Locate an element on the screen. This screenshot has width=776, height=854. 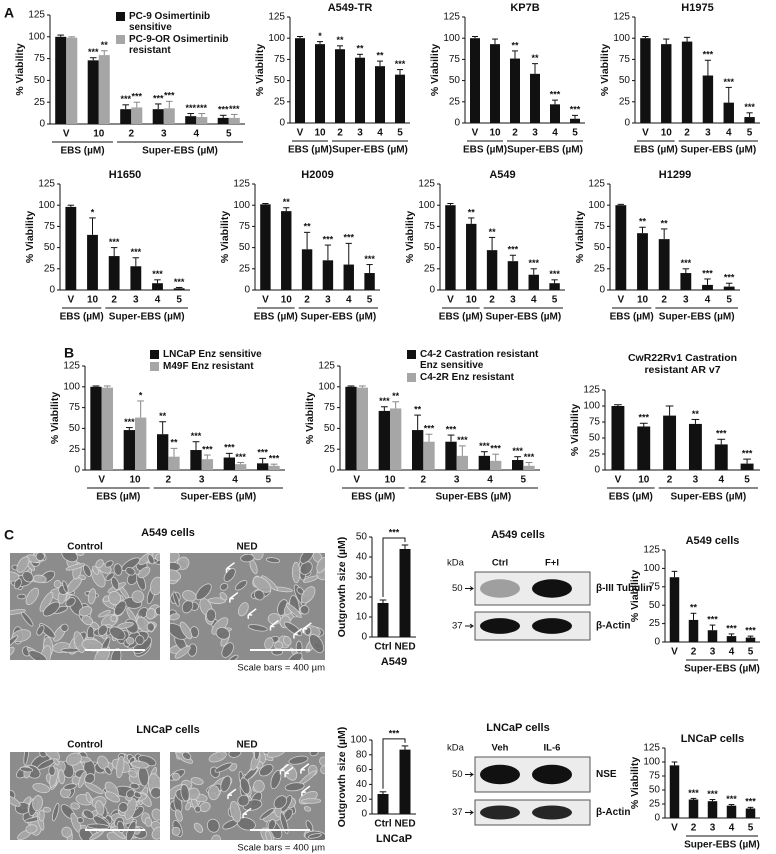
legend-swatch is located at coordinates (411, 354).